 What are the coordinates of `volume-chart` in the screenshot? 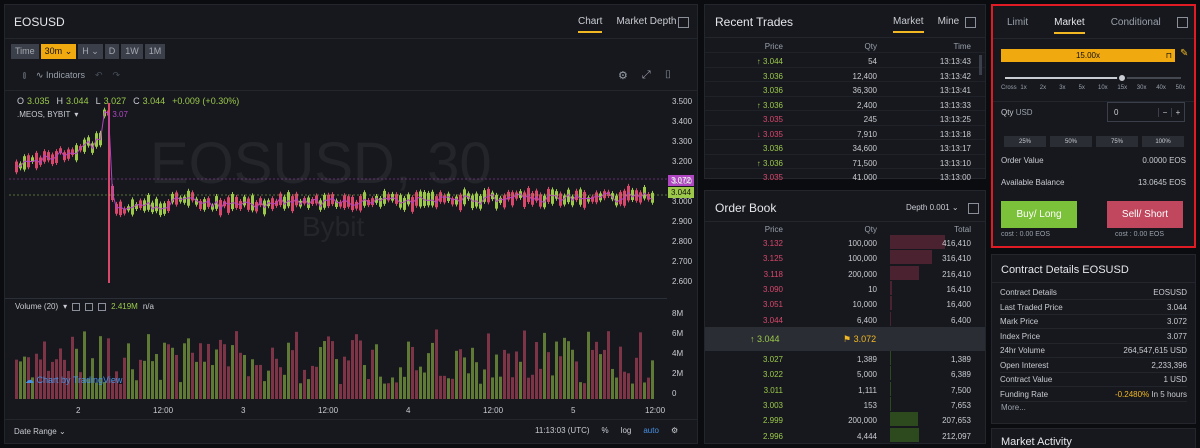 It's located at (338, 359).